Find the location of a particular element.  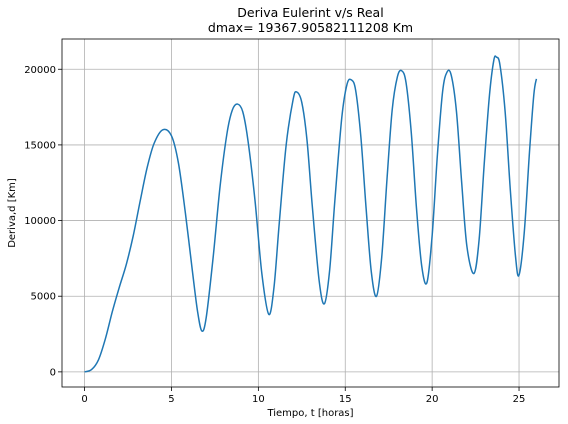

x-tick-label: 15 is located at coordinates (345, 399).